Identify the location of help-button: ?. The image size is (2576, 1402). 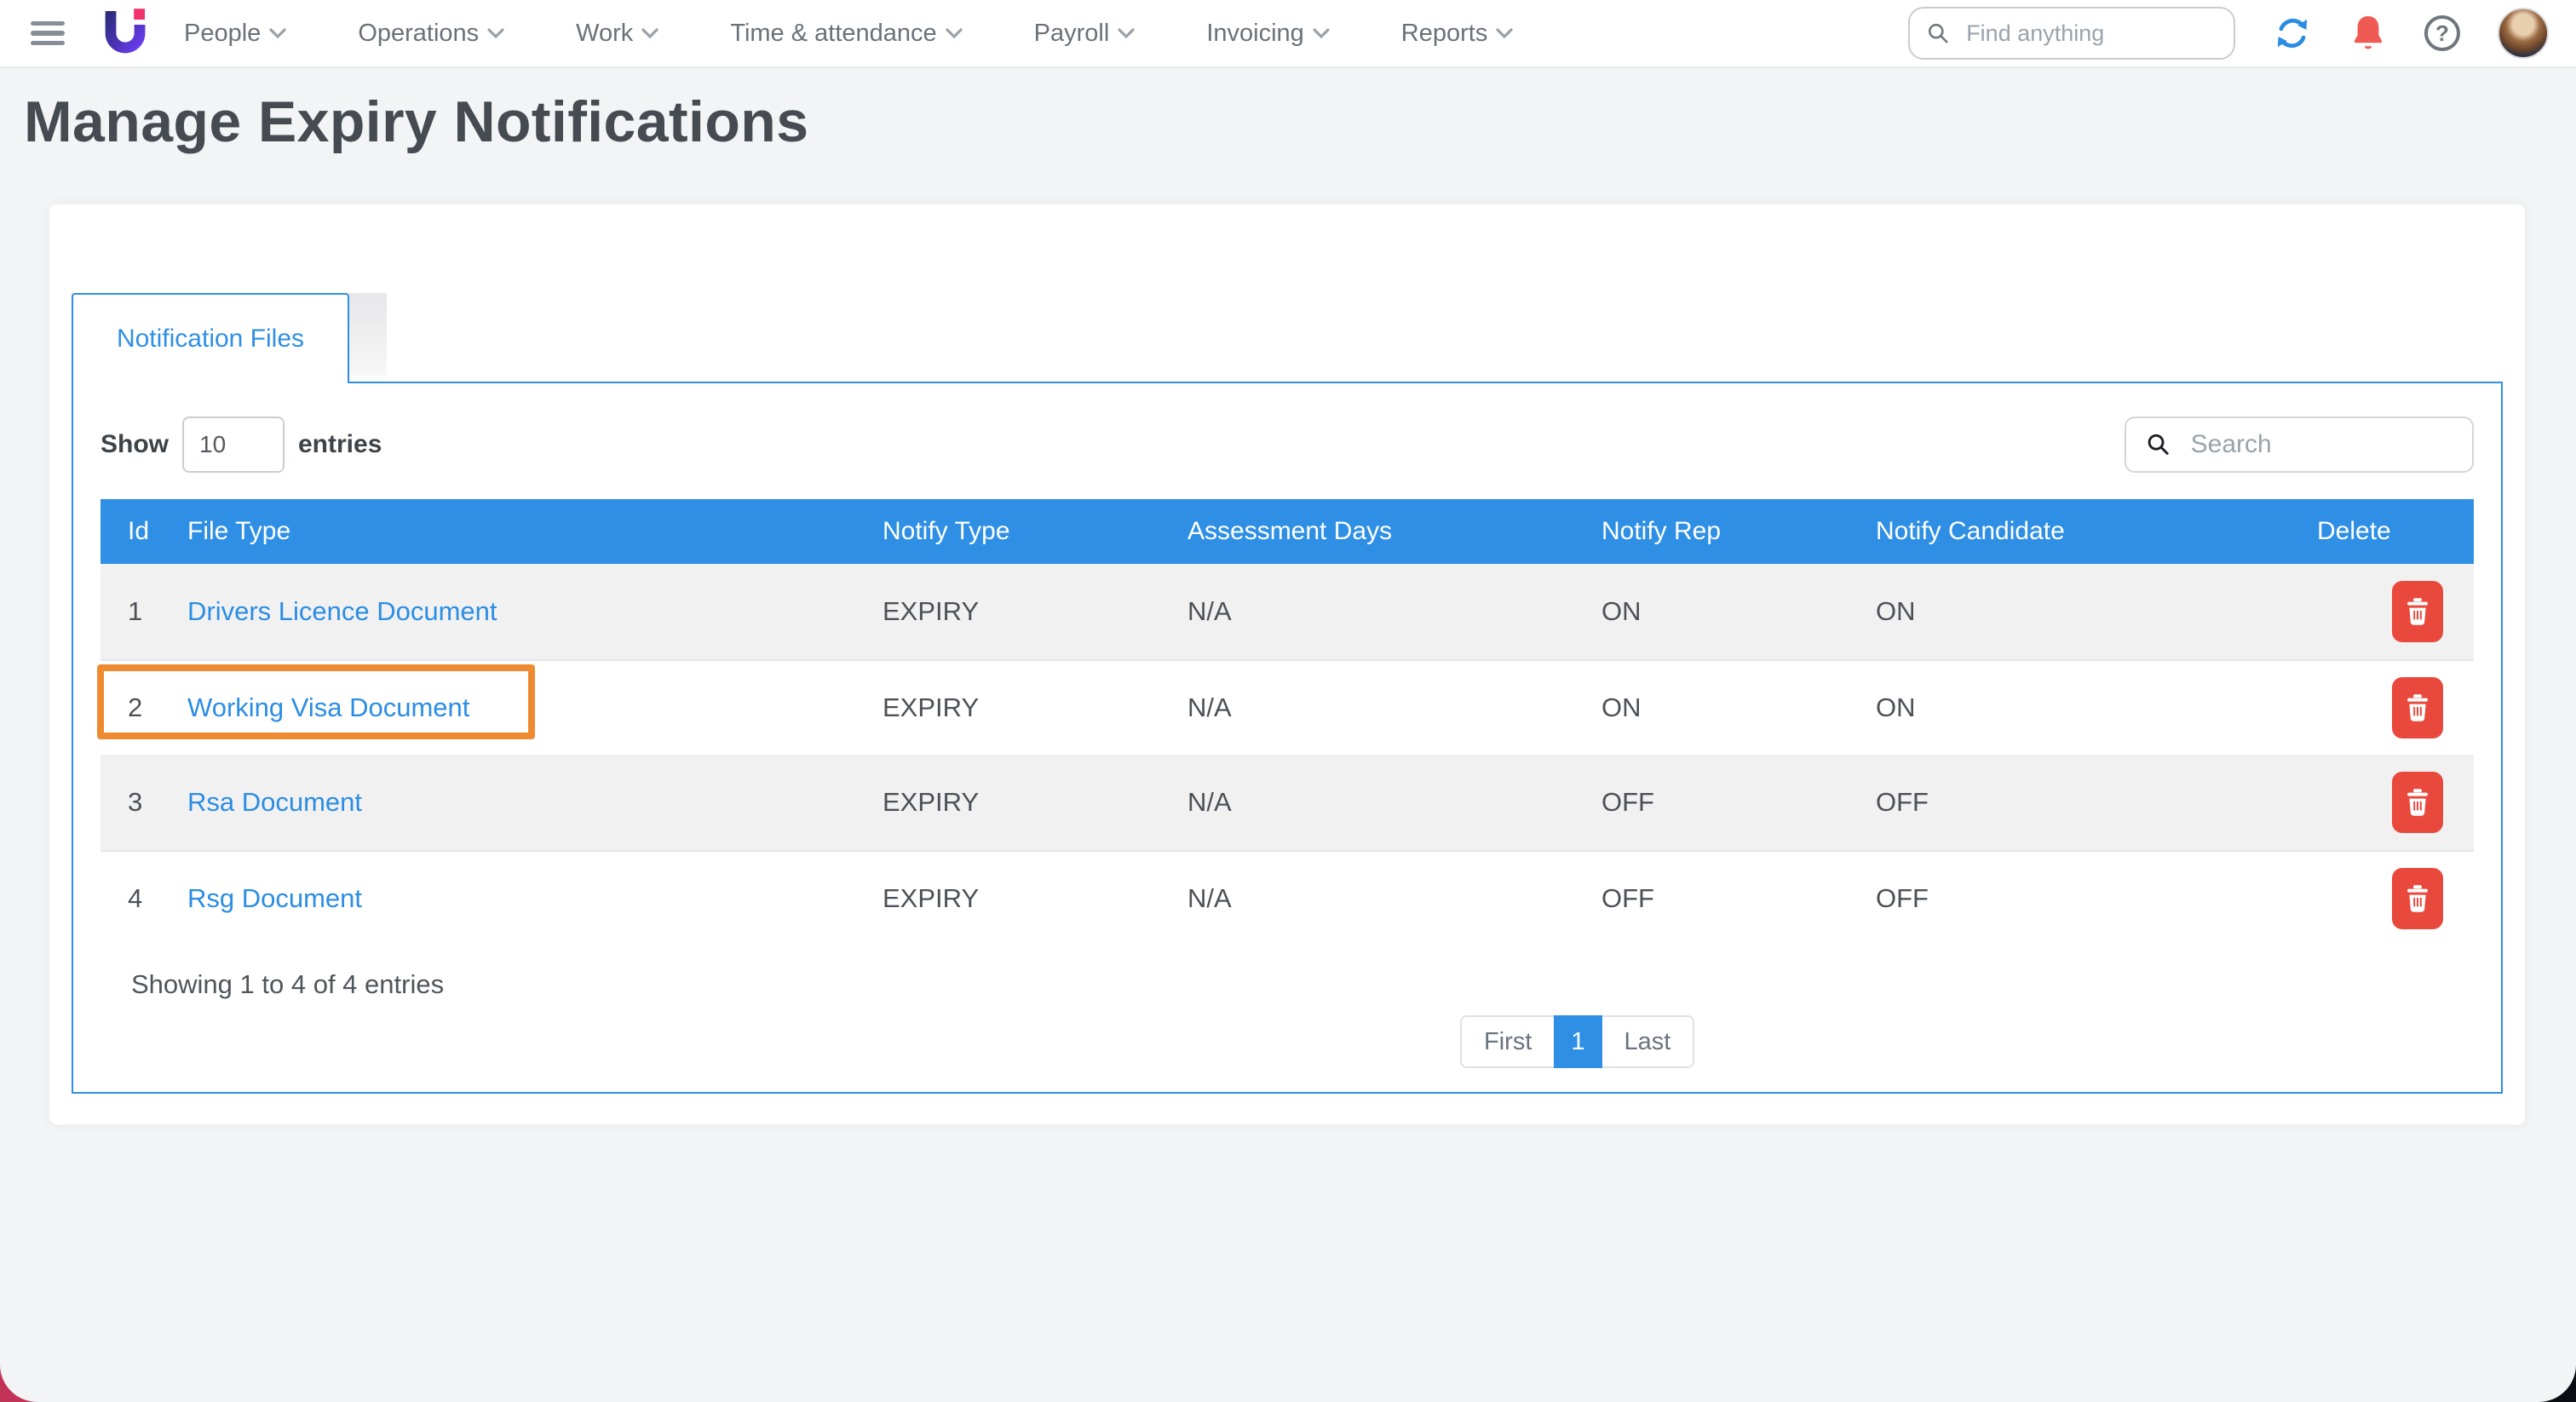
(2442, 33).